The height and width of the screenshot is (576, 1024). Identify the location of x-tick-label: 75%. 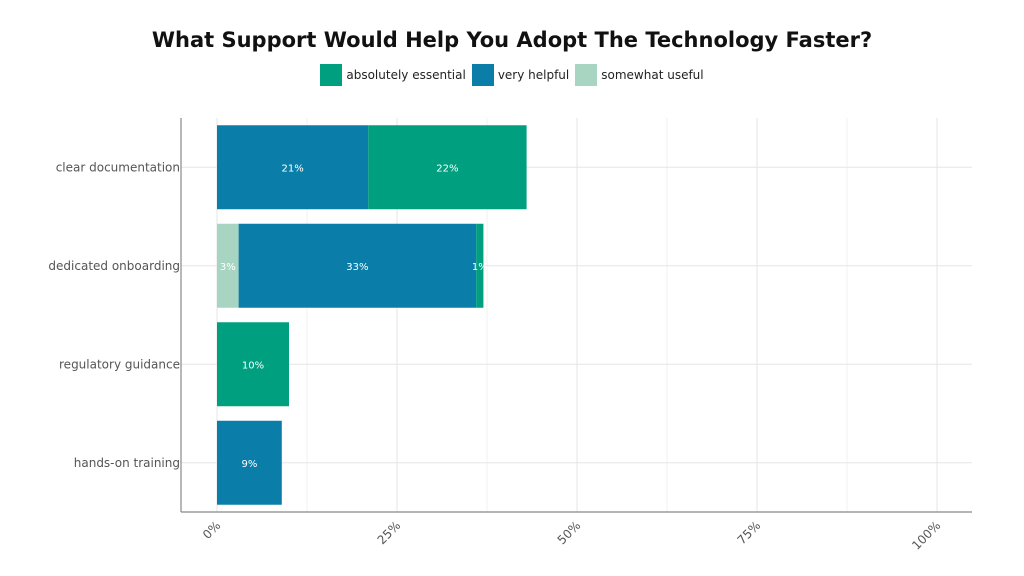
(749, 532).